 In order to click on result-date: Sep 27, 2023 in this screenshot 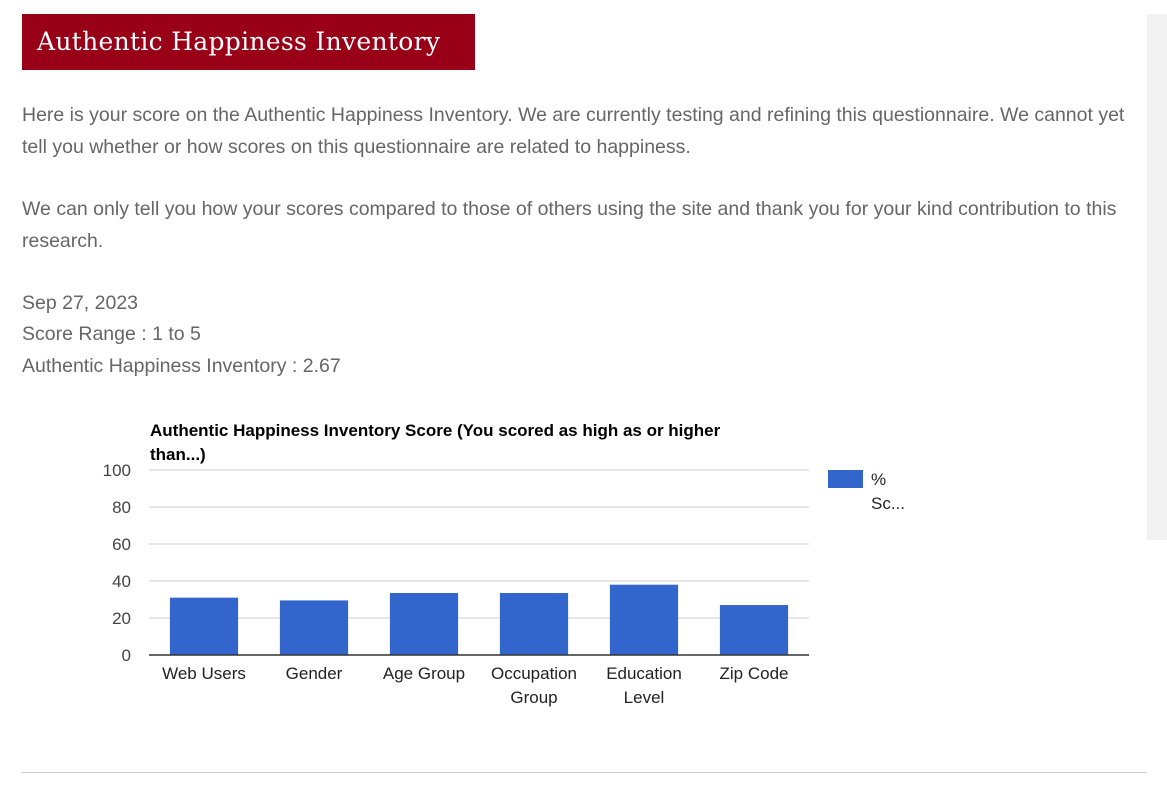, I will do `click(80, 303)`.